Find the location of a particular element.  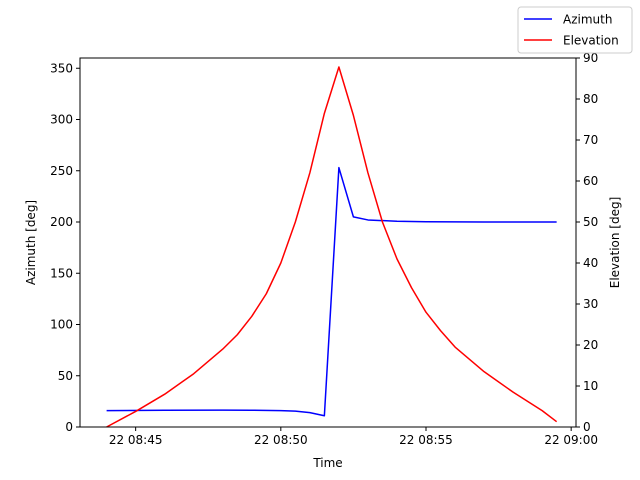

right-y-axis-ticks: 0 10 20 30 40 50 60 70 80 90 is located at coordinates (587, 242).